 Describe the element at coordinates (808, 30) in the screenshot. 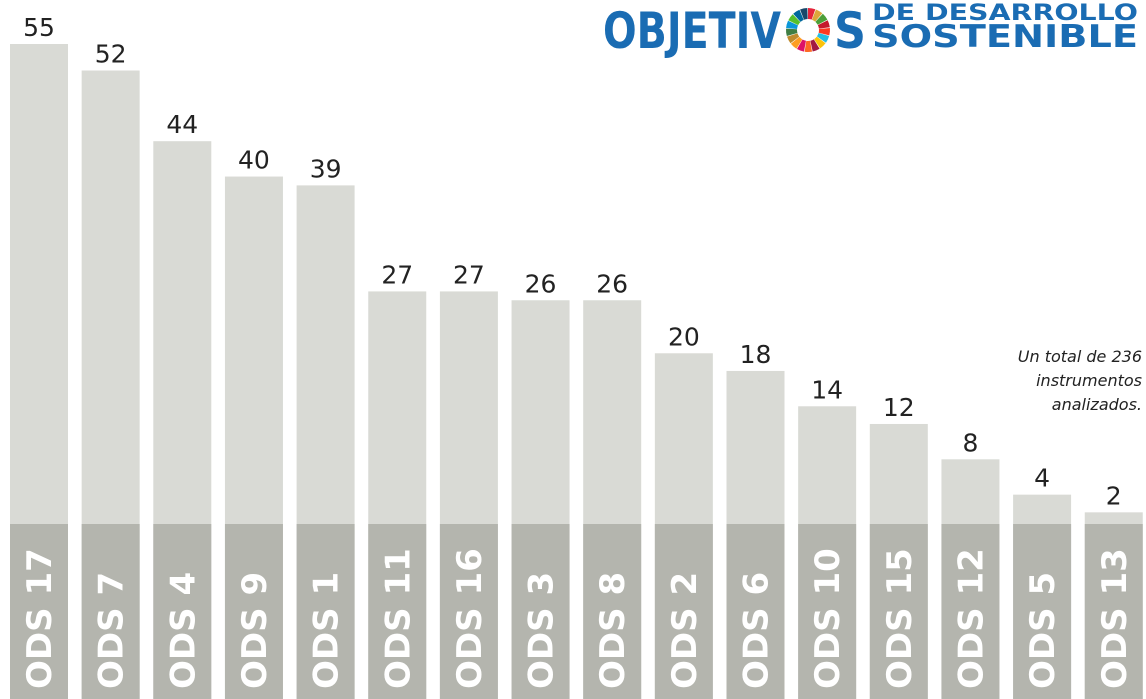

I see `logo-wheel` at that location.